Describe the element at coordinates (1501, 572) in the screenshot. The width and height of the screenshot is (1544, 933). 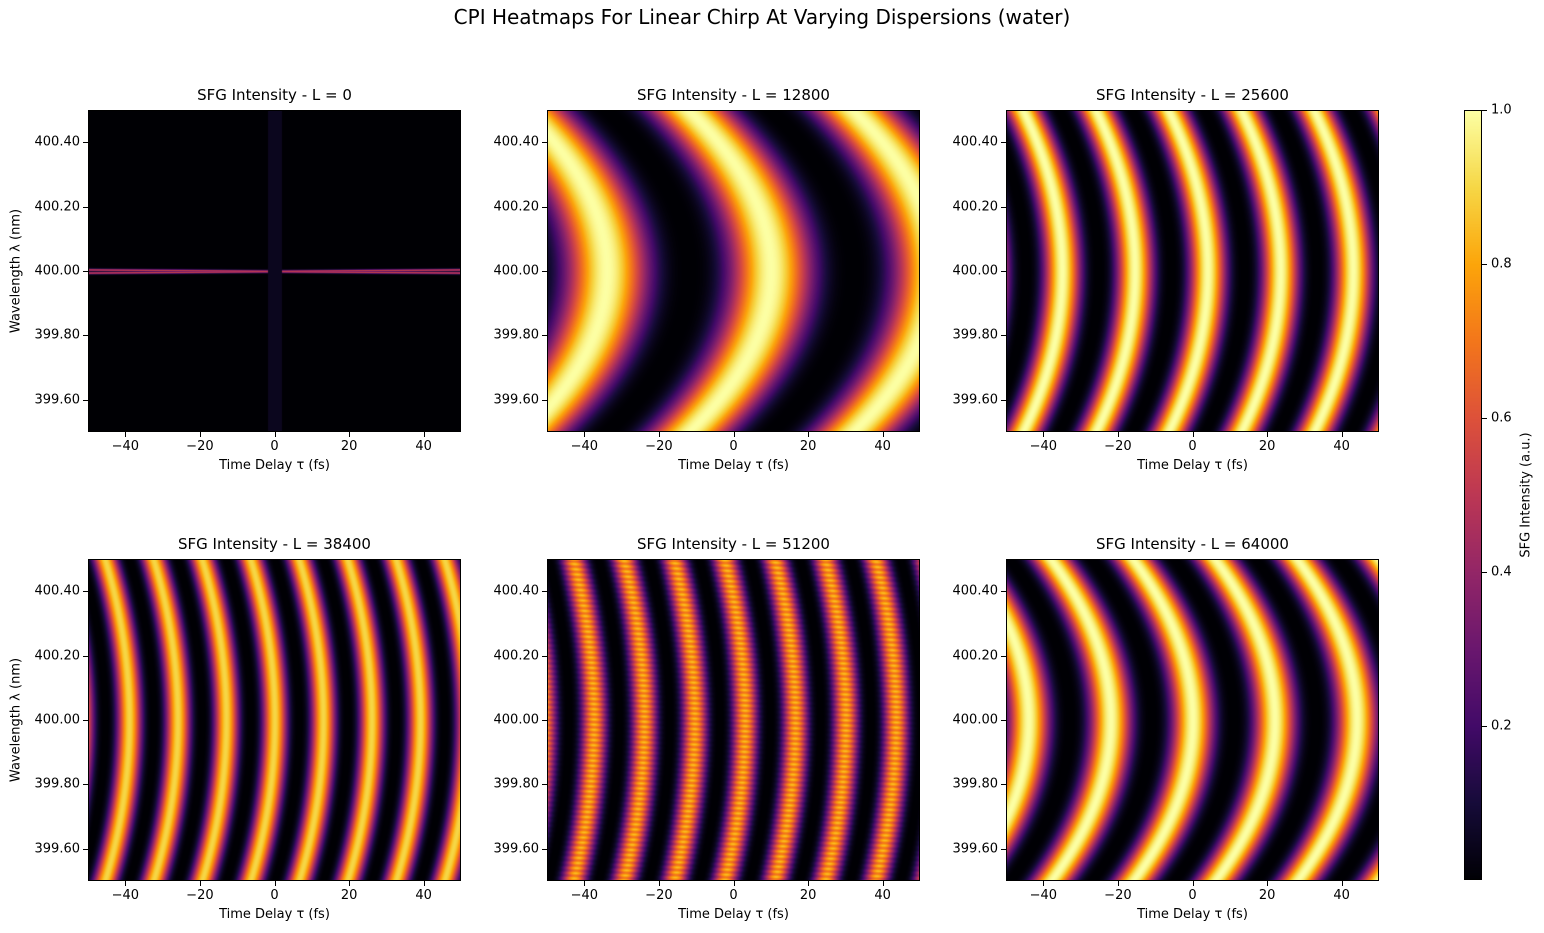
I see `colorbar-tick-label: 0.4` at that location.